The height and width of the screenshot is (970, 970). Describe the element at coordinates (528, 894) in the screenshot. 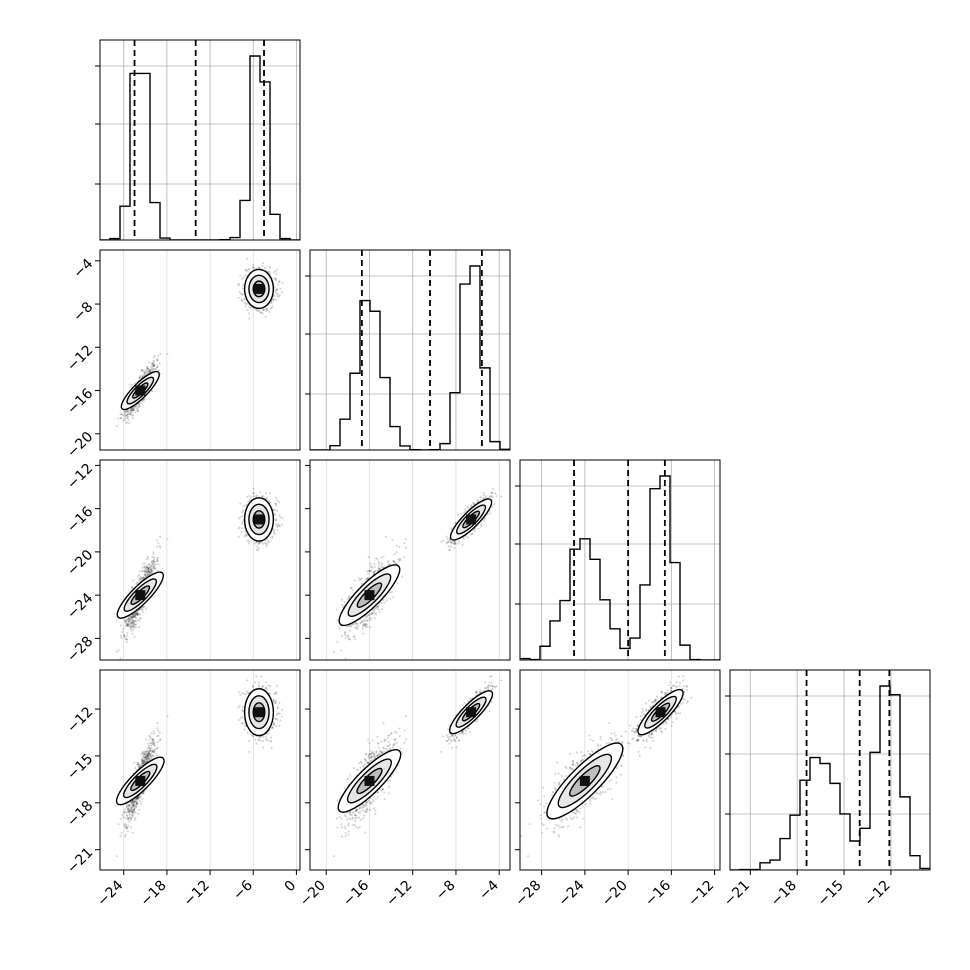

I see `x-tick-label: −28` at that location.